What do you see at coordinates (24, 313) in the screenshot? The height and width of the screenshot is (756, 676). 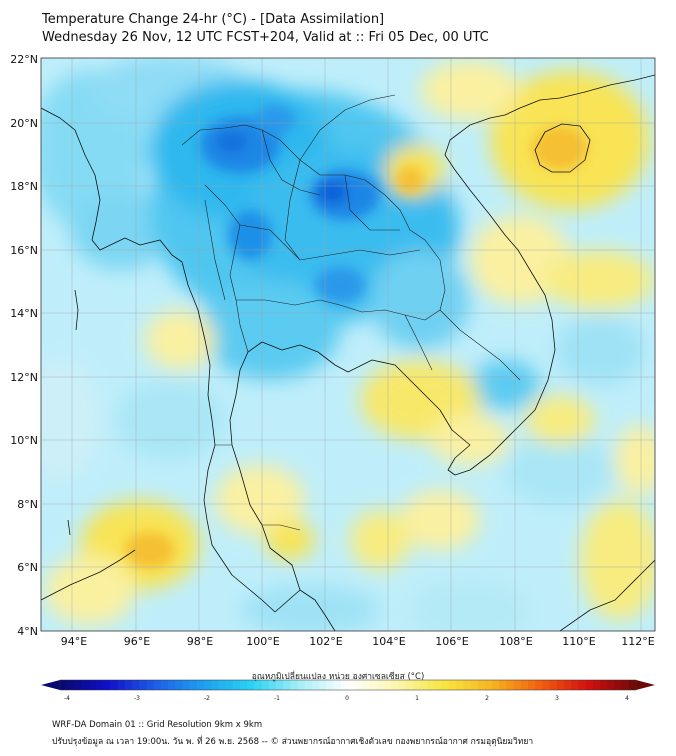 I see `lat-label: 14°N` at bounding box center [24, 313].